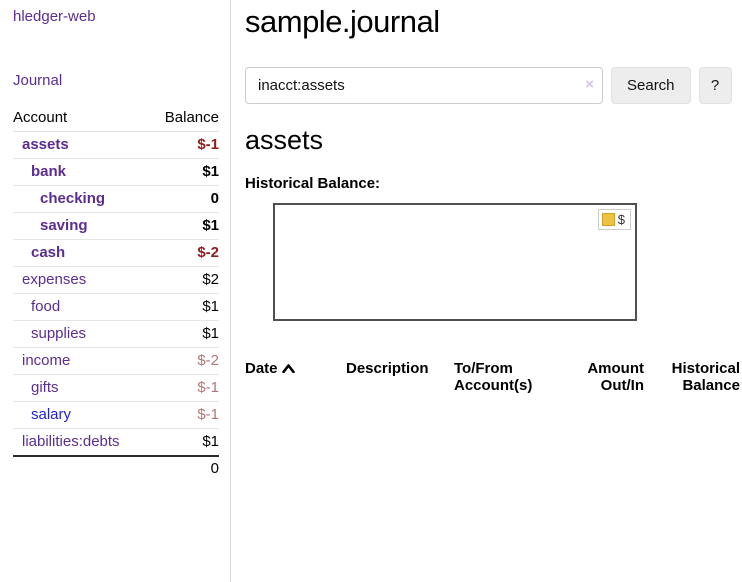 This screenshot has width=742, height=582. What do you see at coordinates (59, 333) in the screenshot?
I see `sidebar-account-link: supplies` at bounding box center [59, 333].